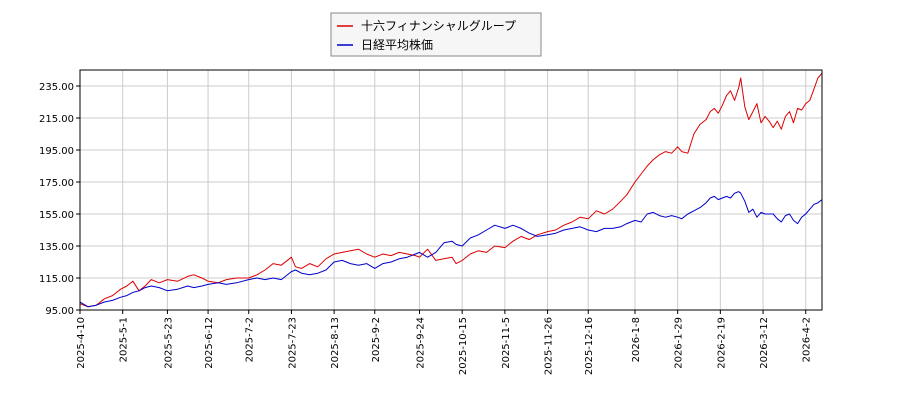 The width and height of the screenshot is (900, 400). I want to click on x-tick-label: 2025-4-10, so click(81, 343).